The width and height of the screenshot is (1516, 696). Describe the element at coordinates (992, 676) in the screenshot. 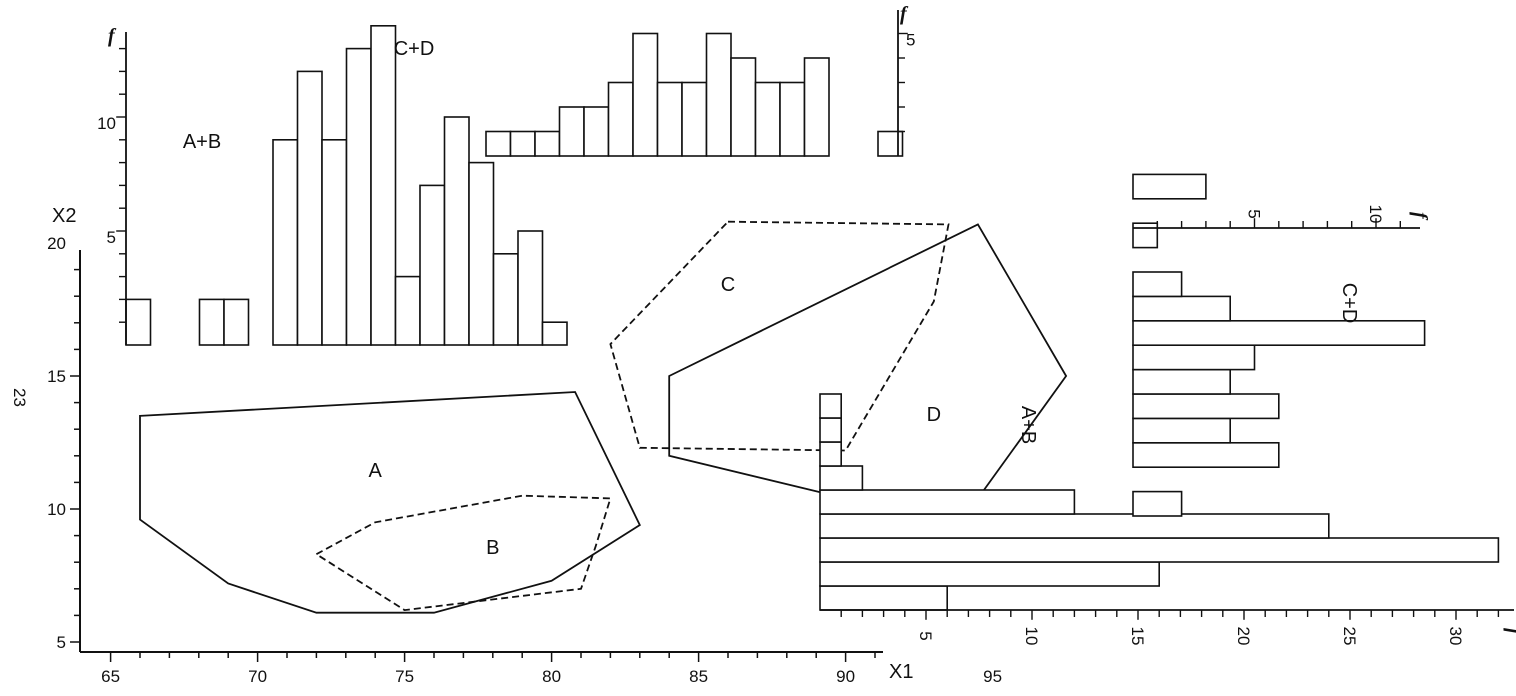

I see `x-tick-label: 95` at that location.